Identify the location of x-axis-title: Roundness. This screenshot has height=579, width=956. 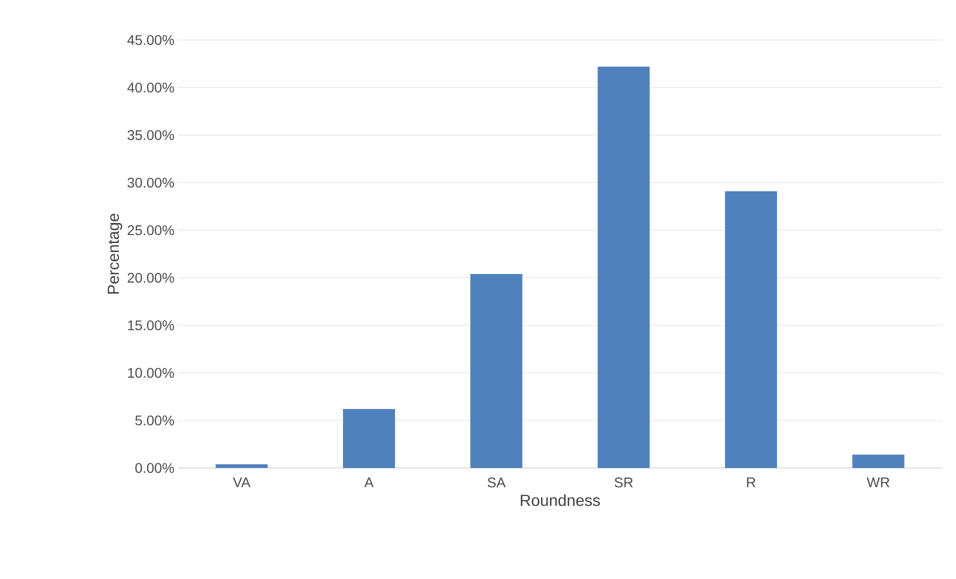
(560, 500).